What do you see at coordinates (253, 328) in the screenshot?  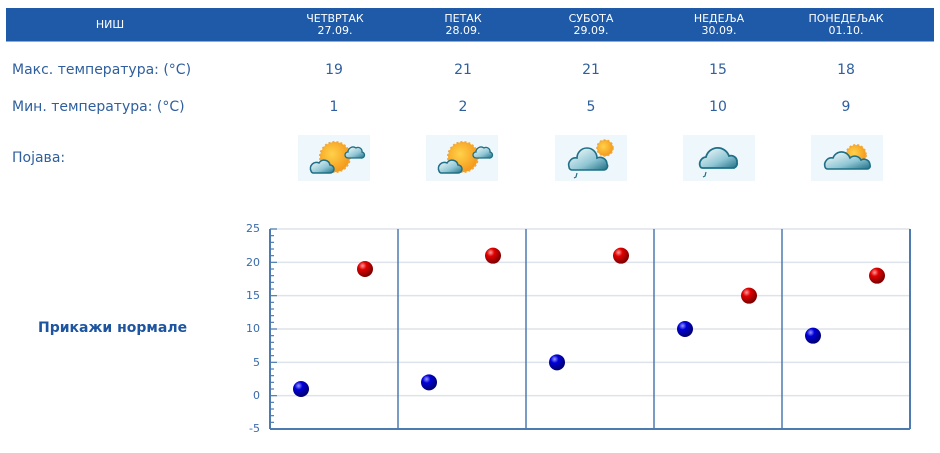 I see `y-tick-label: 10` at bounding box center [253, 328].